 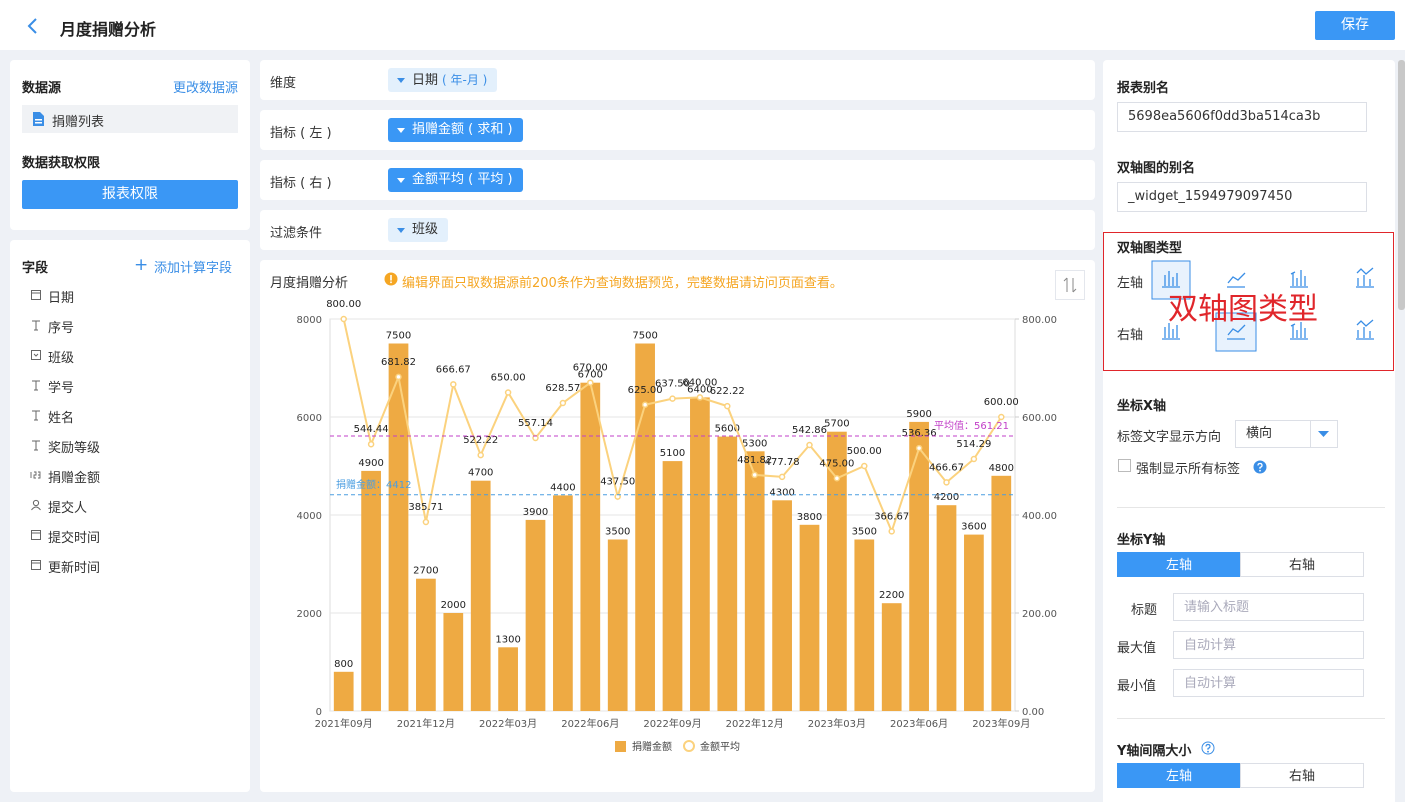 I want to click on label: 双轴图类型, so click(x=1150, y=248).